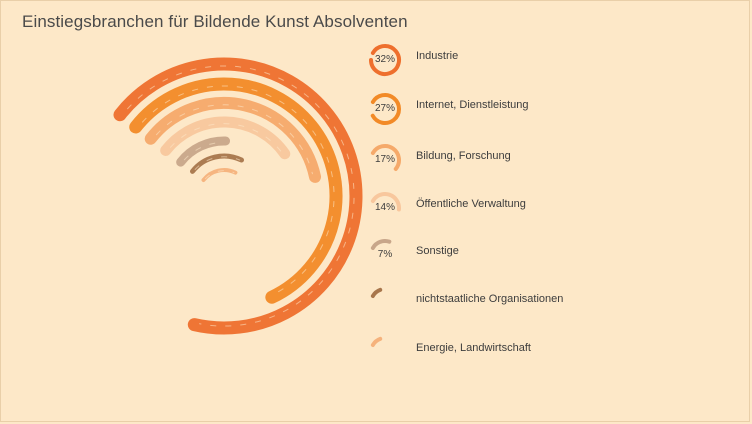 This screenshot has height=424, width=752. I want to click on legend-label-1: Industrie, so click(437, 56).